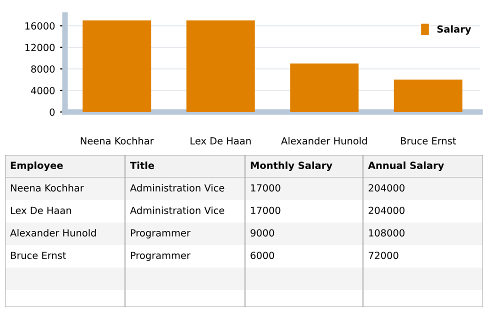  Describe the element at coordinates (47, 188) in the screenshot. I see `text: Neena Kochhar` at that location.